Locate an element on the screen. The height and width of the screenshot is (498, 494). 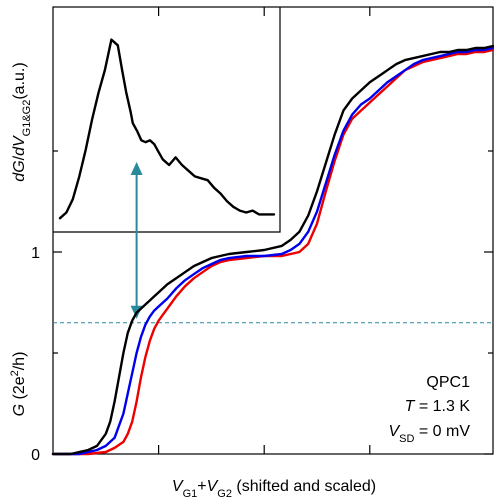
main-y-axis-label: G (2e2/h) is located at coordinates (18, 384).